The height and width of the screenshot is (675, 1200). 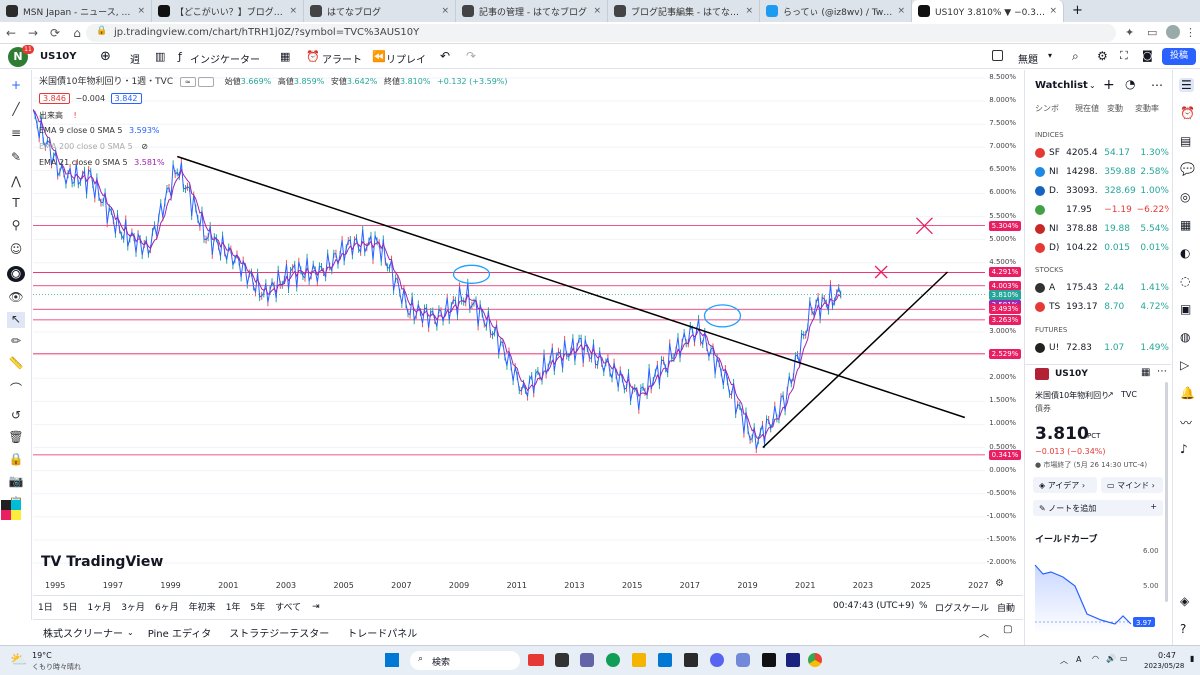 I want to click on watchlist-row: TS 193.17 8.70 4.72%, so click(x=1102, y=307).